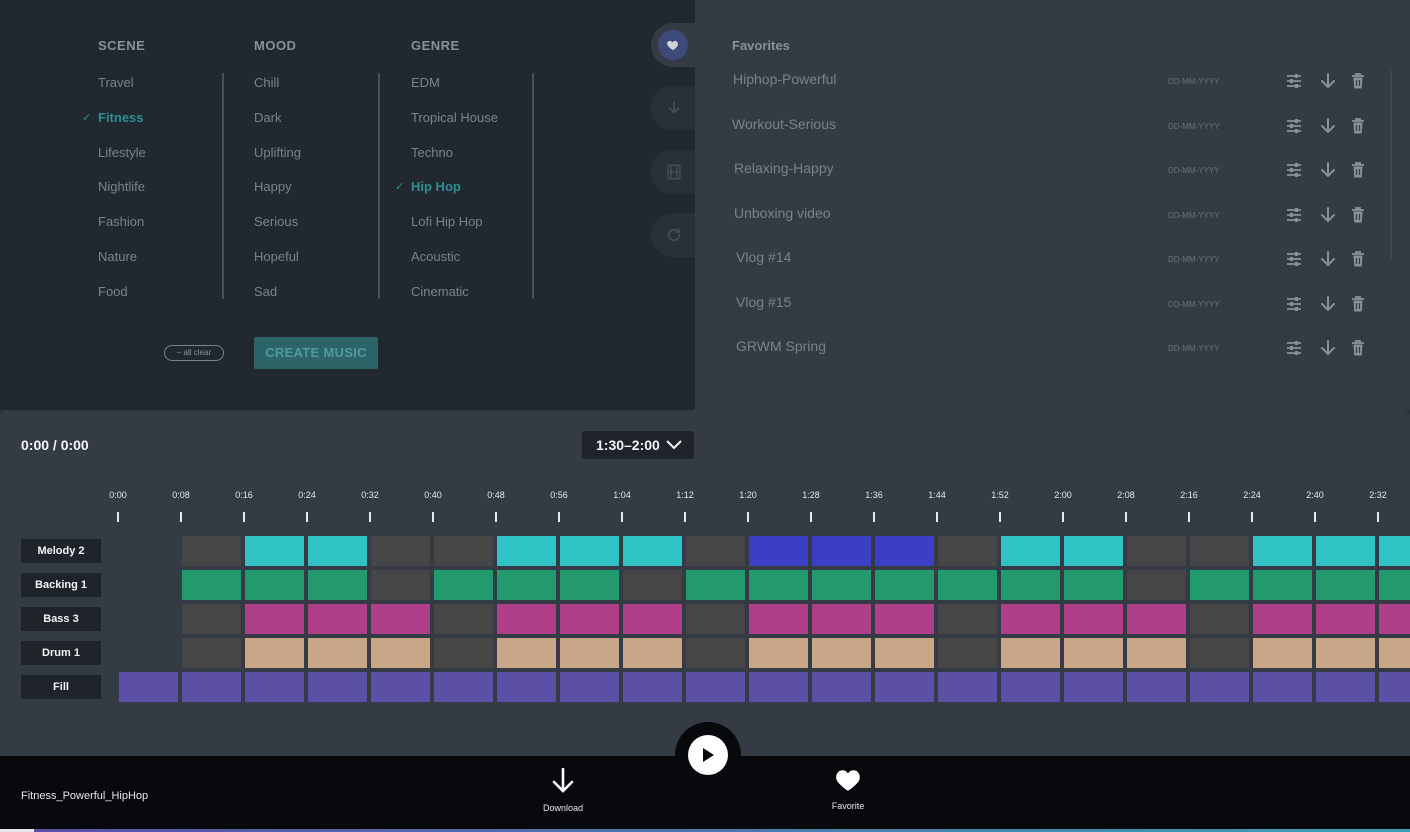  What do you see at coordinates (781, 346) in the screenshot?
I see `favorite-name: GRWM Spring` at bounding box center [781, 346].